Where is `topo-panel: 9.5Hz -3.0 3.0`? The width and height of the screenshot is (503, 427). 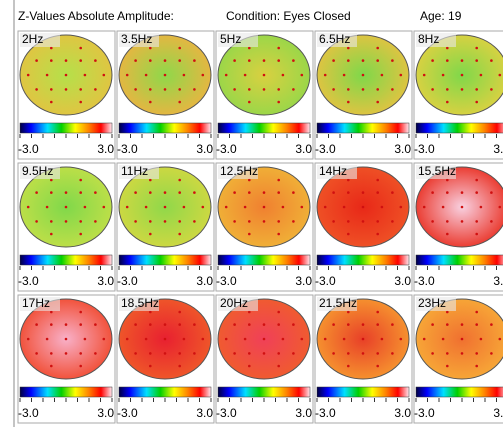
topo-panel: 9.5Hz -3.0 3.0 is located at coordinates (66, 227).